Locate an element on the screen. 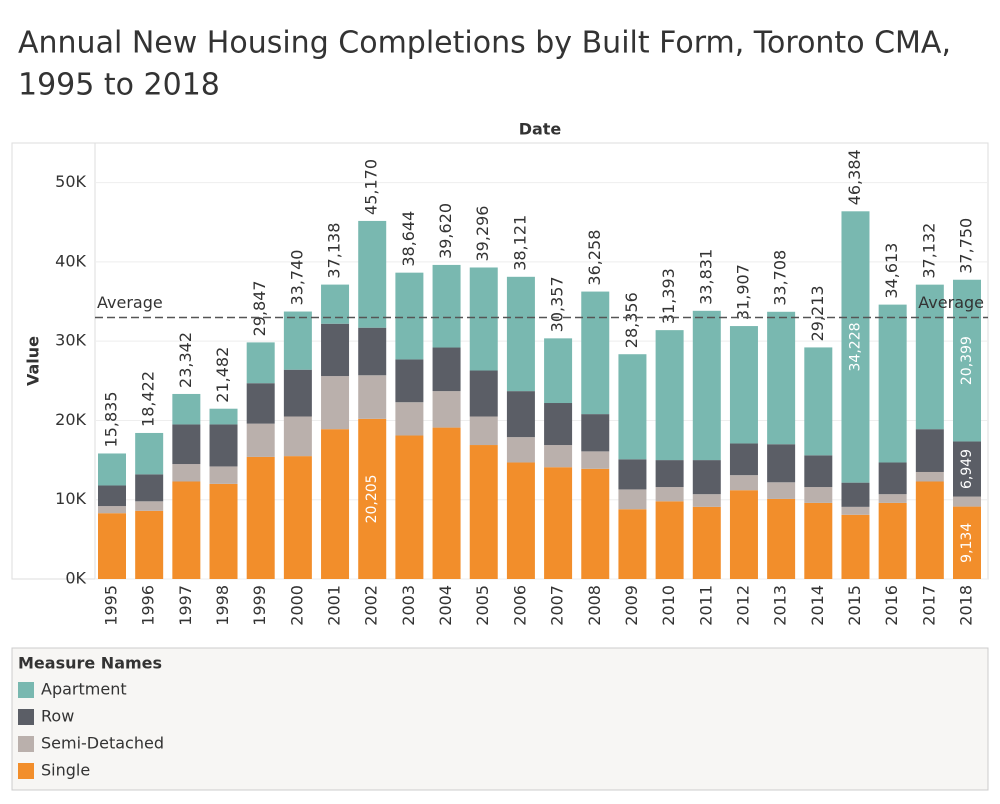 The image size is (1000, 804). y-tick-label: 50K is located at coordinates (70, 181).